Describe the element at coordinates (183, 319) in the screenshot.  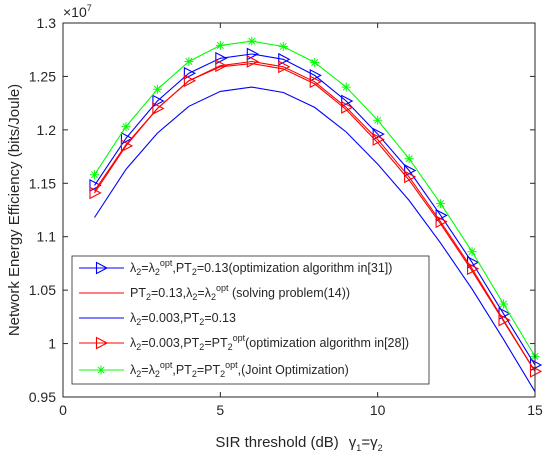
I see `legend-label-3: λ2=0.003,PT2=0.13` at that location.